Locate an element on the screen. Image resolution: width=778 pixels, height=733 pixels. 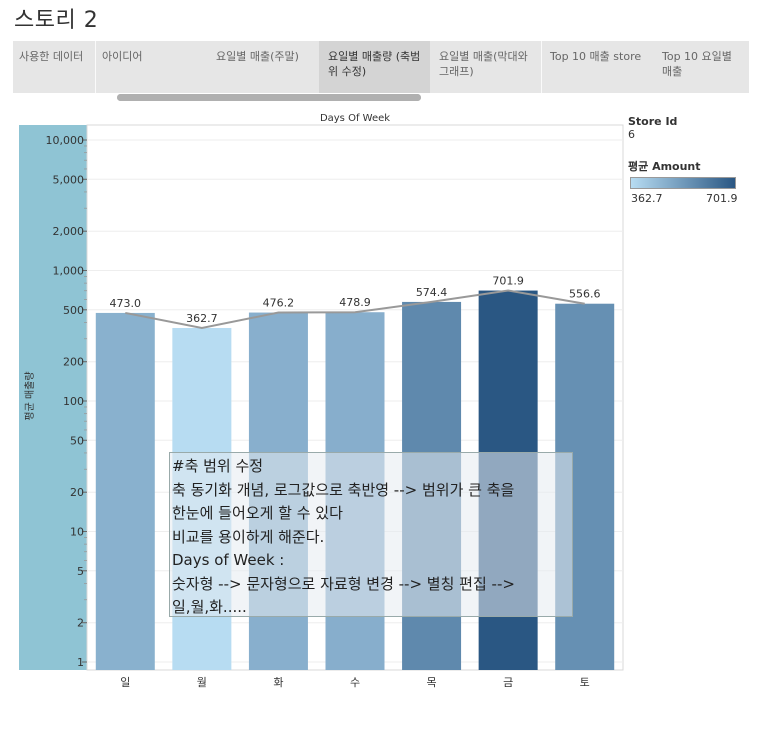
y-tick-label: 200 is located at coordinates (73, 362).